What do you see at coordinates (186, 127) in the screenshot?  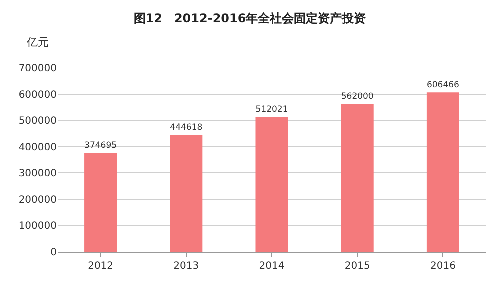 I see `data-label: 444618` at bounding box center [186, 127].